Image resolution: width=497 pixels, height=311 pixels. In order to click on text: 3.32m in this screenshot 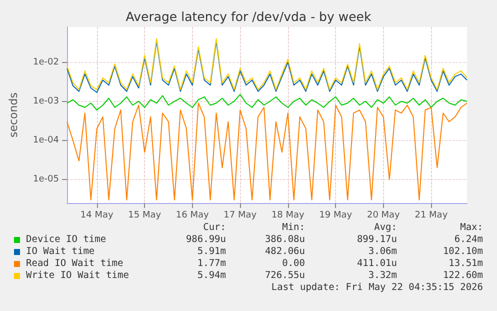, I will do `click(382, 276)`.